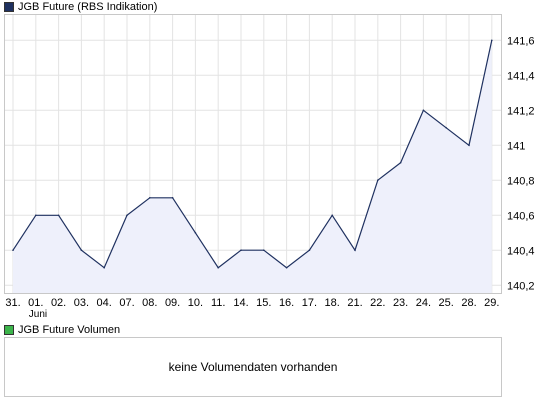  I want to click on x-tick-label: 09., so click(172, 303).